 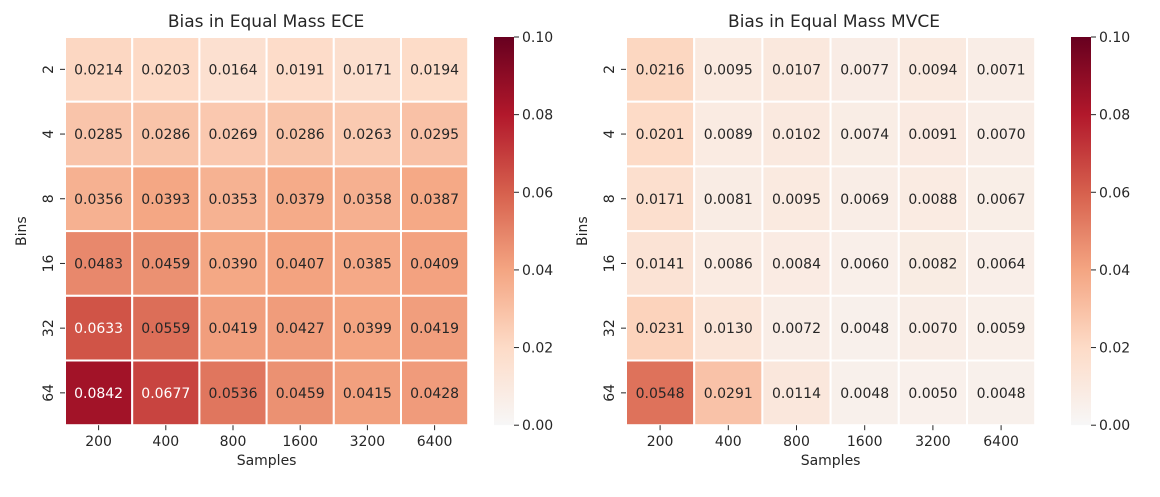 What do you see at coordinates (98, 135) in the screenshot?
I see `cell-value-label: 0.0285` at bounding box center [98, 135].